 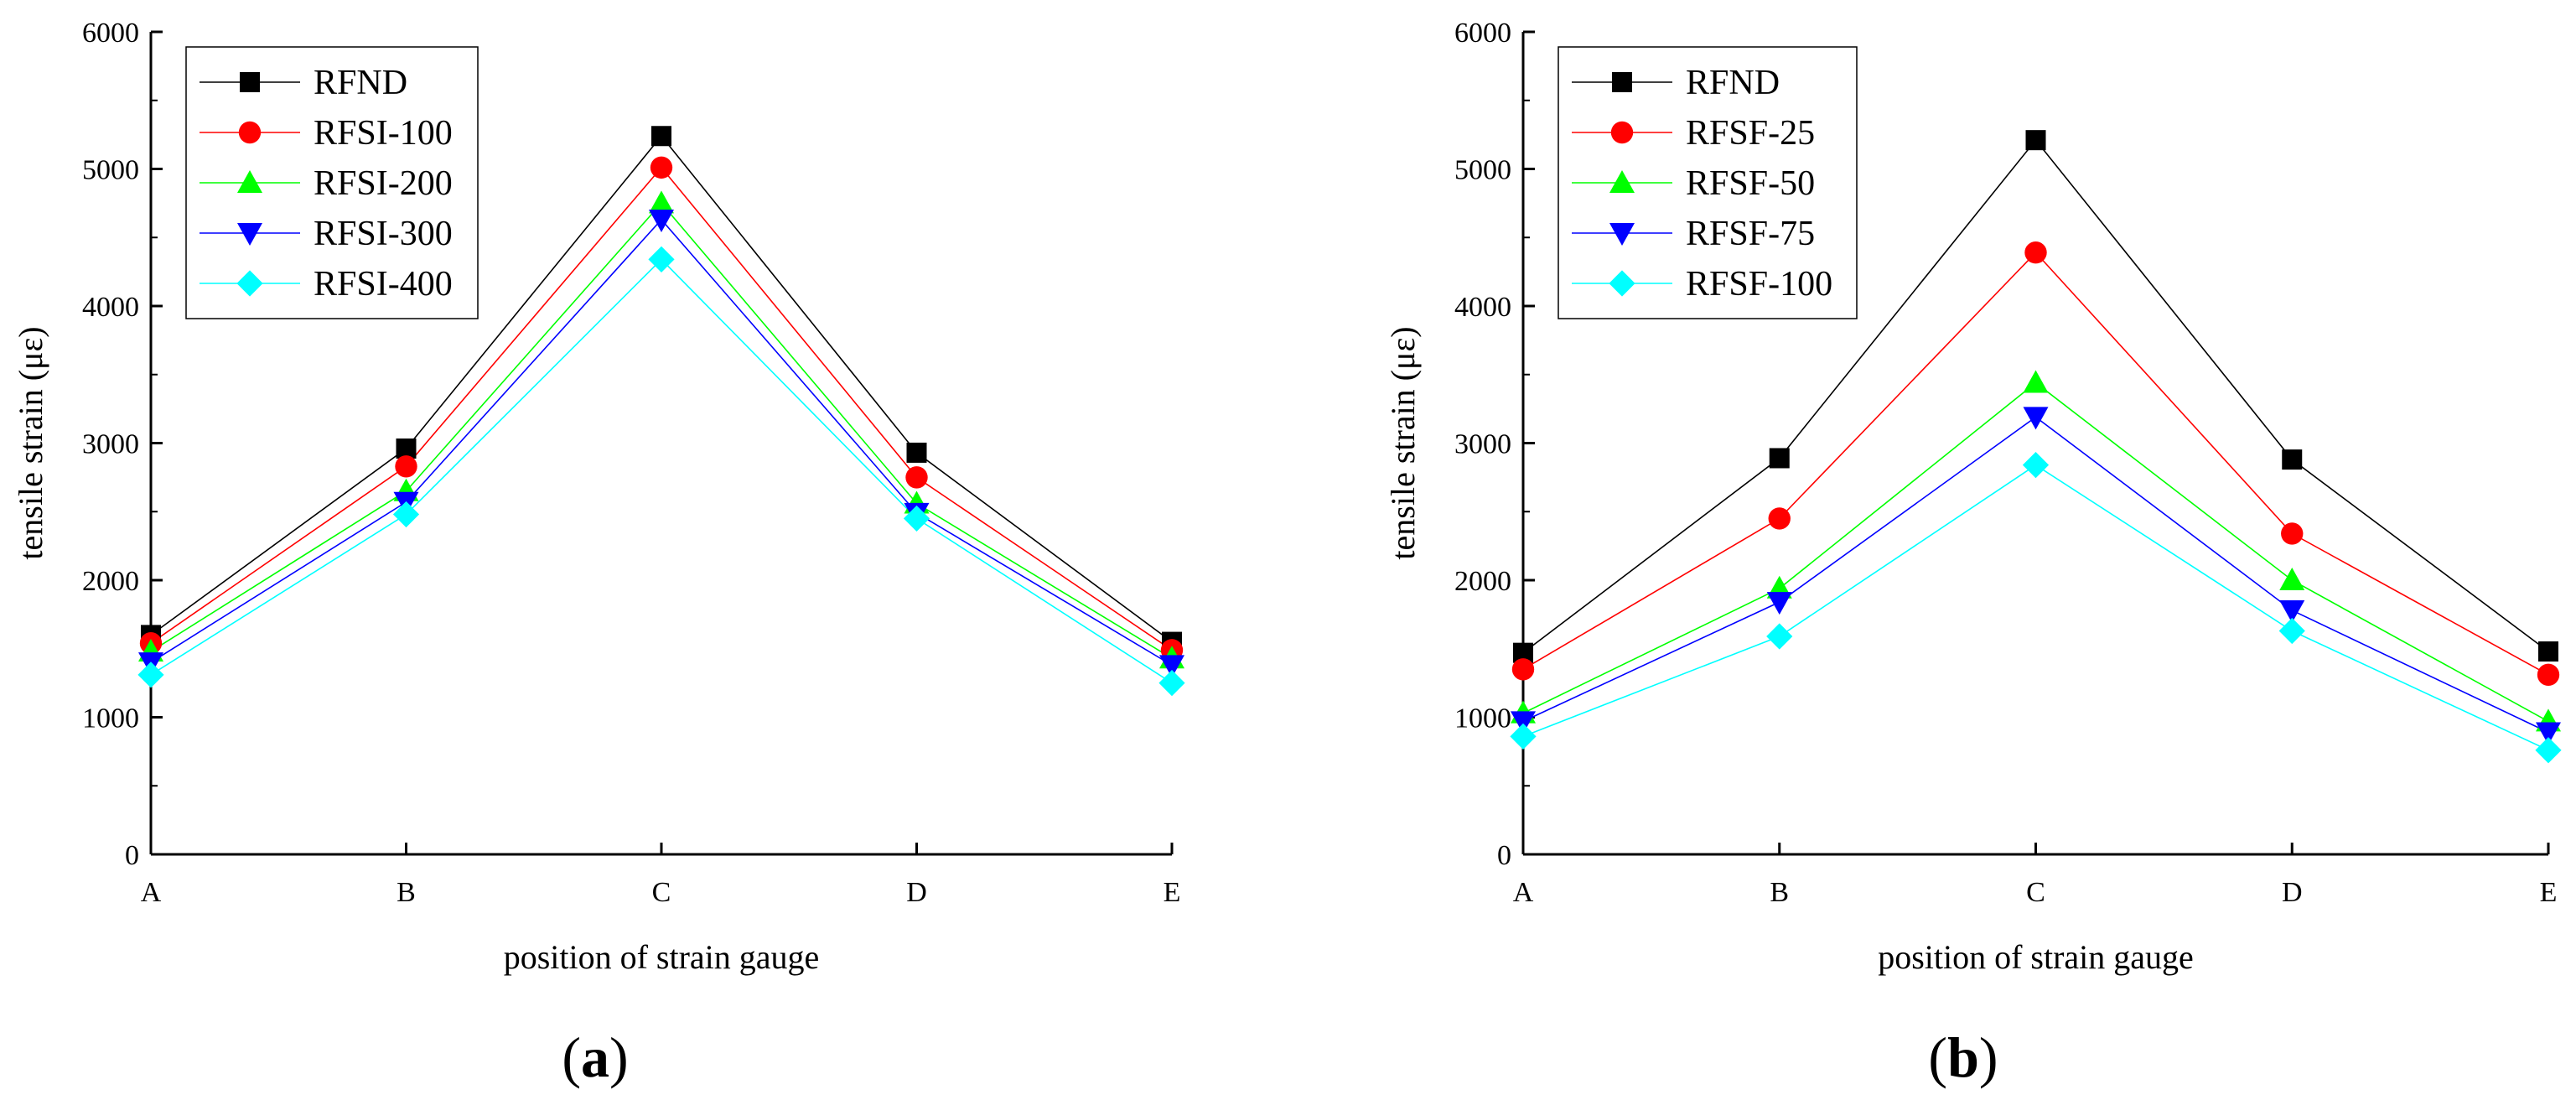 I want to click on legend-label: RFSF-25, so click(x=1750, y=133).